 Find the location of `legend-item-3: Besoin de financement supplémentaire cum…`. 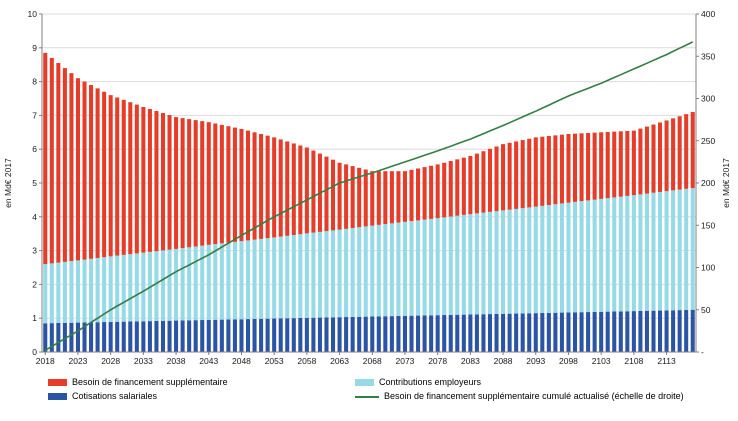

legend-item-3: Besoin de financement supplémentaire cum… is located at coordinates (537, 396).